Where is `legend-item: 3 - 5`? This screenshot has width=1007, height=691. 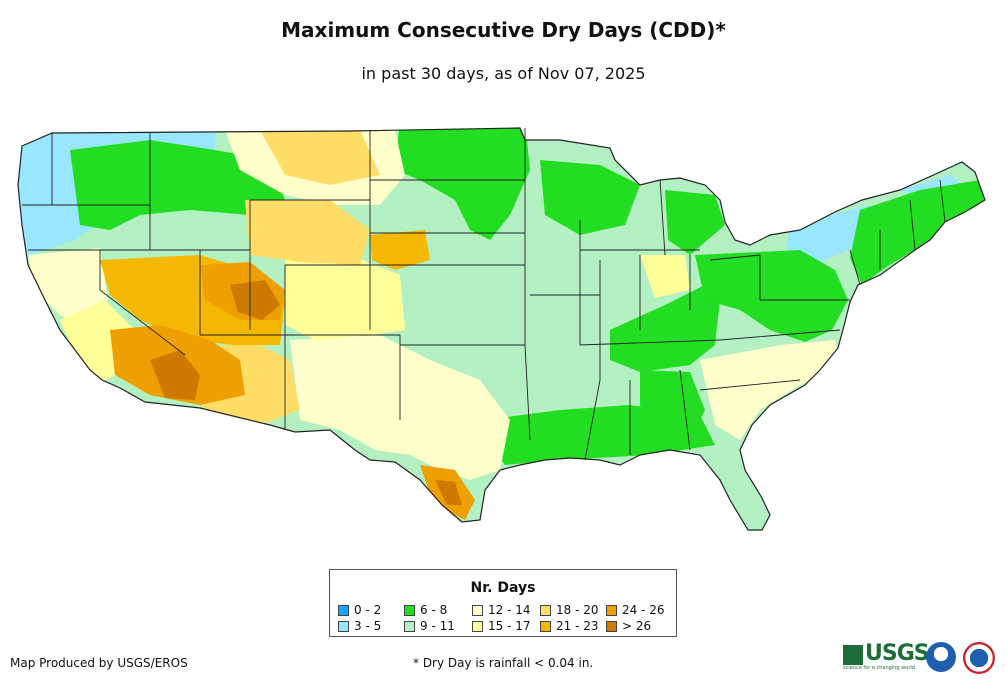
legend-item: 3 - 5 is located at coordinates (359, 626).